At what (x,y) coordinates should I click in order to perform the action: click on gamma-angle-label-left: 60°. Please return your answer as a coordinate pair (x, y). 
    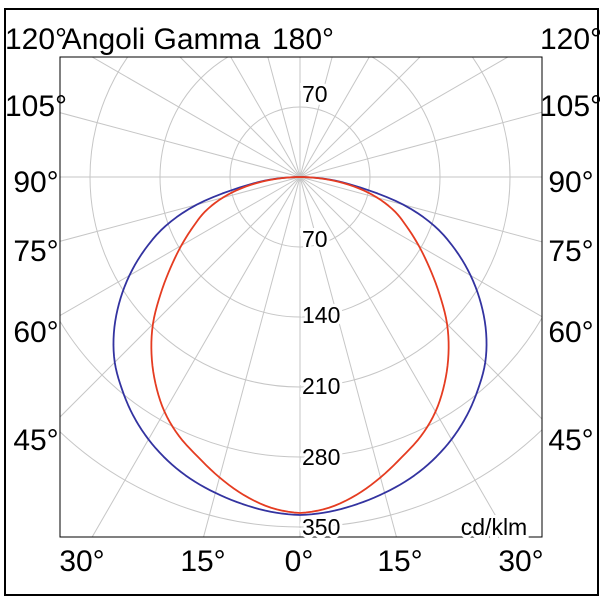
    Looking at the image, I should click on (35, 332).